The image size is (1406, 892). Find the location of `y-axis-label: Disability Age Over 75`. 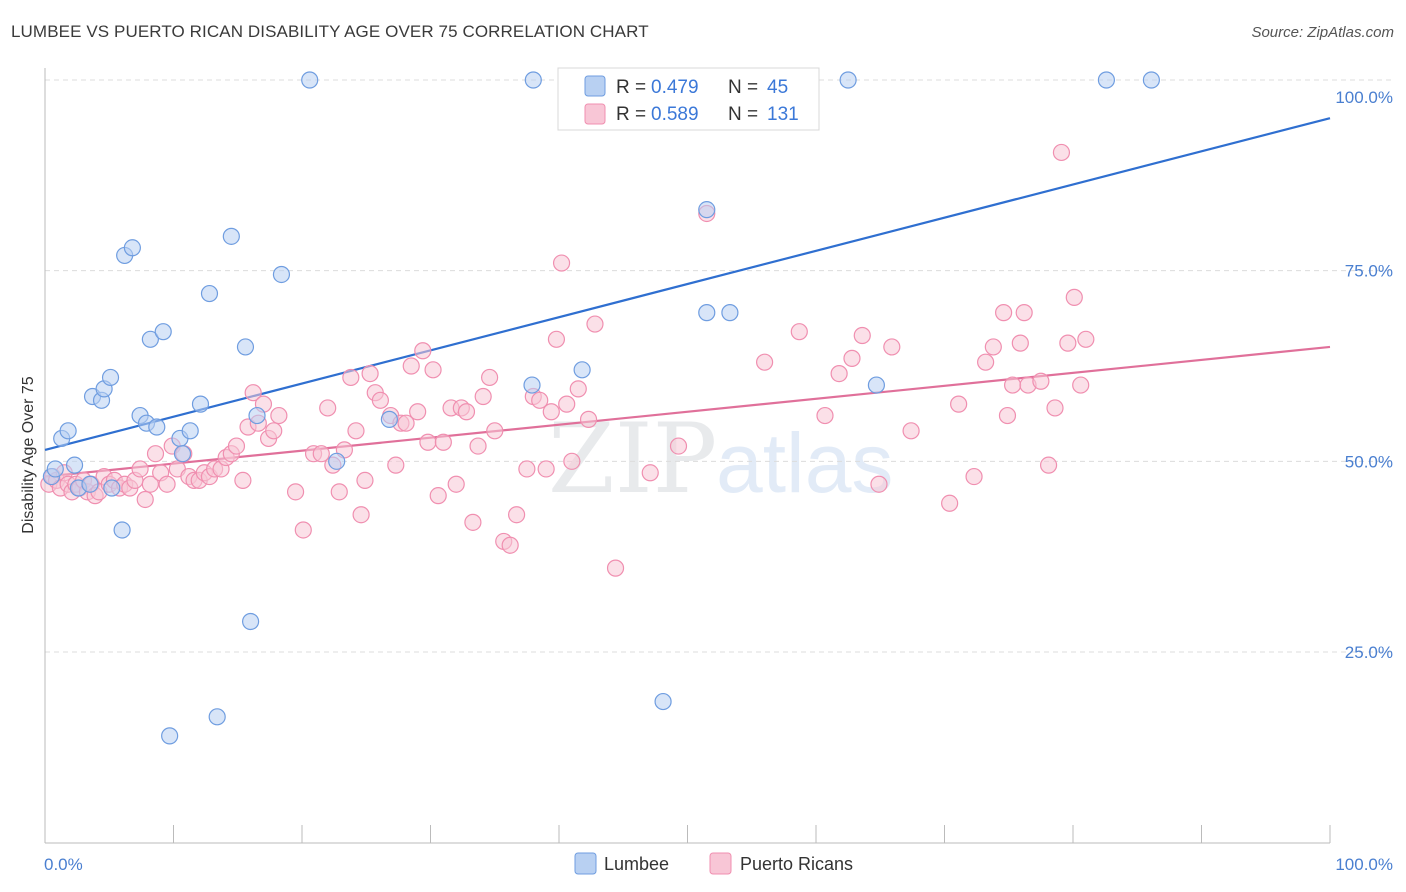

y-axis-label: Disability Age Over 75 is located at coordinates (28, 455).